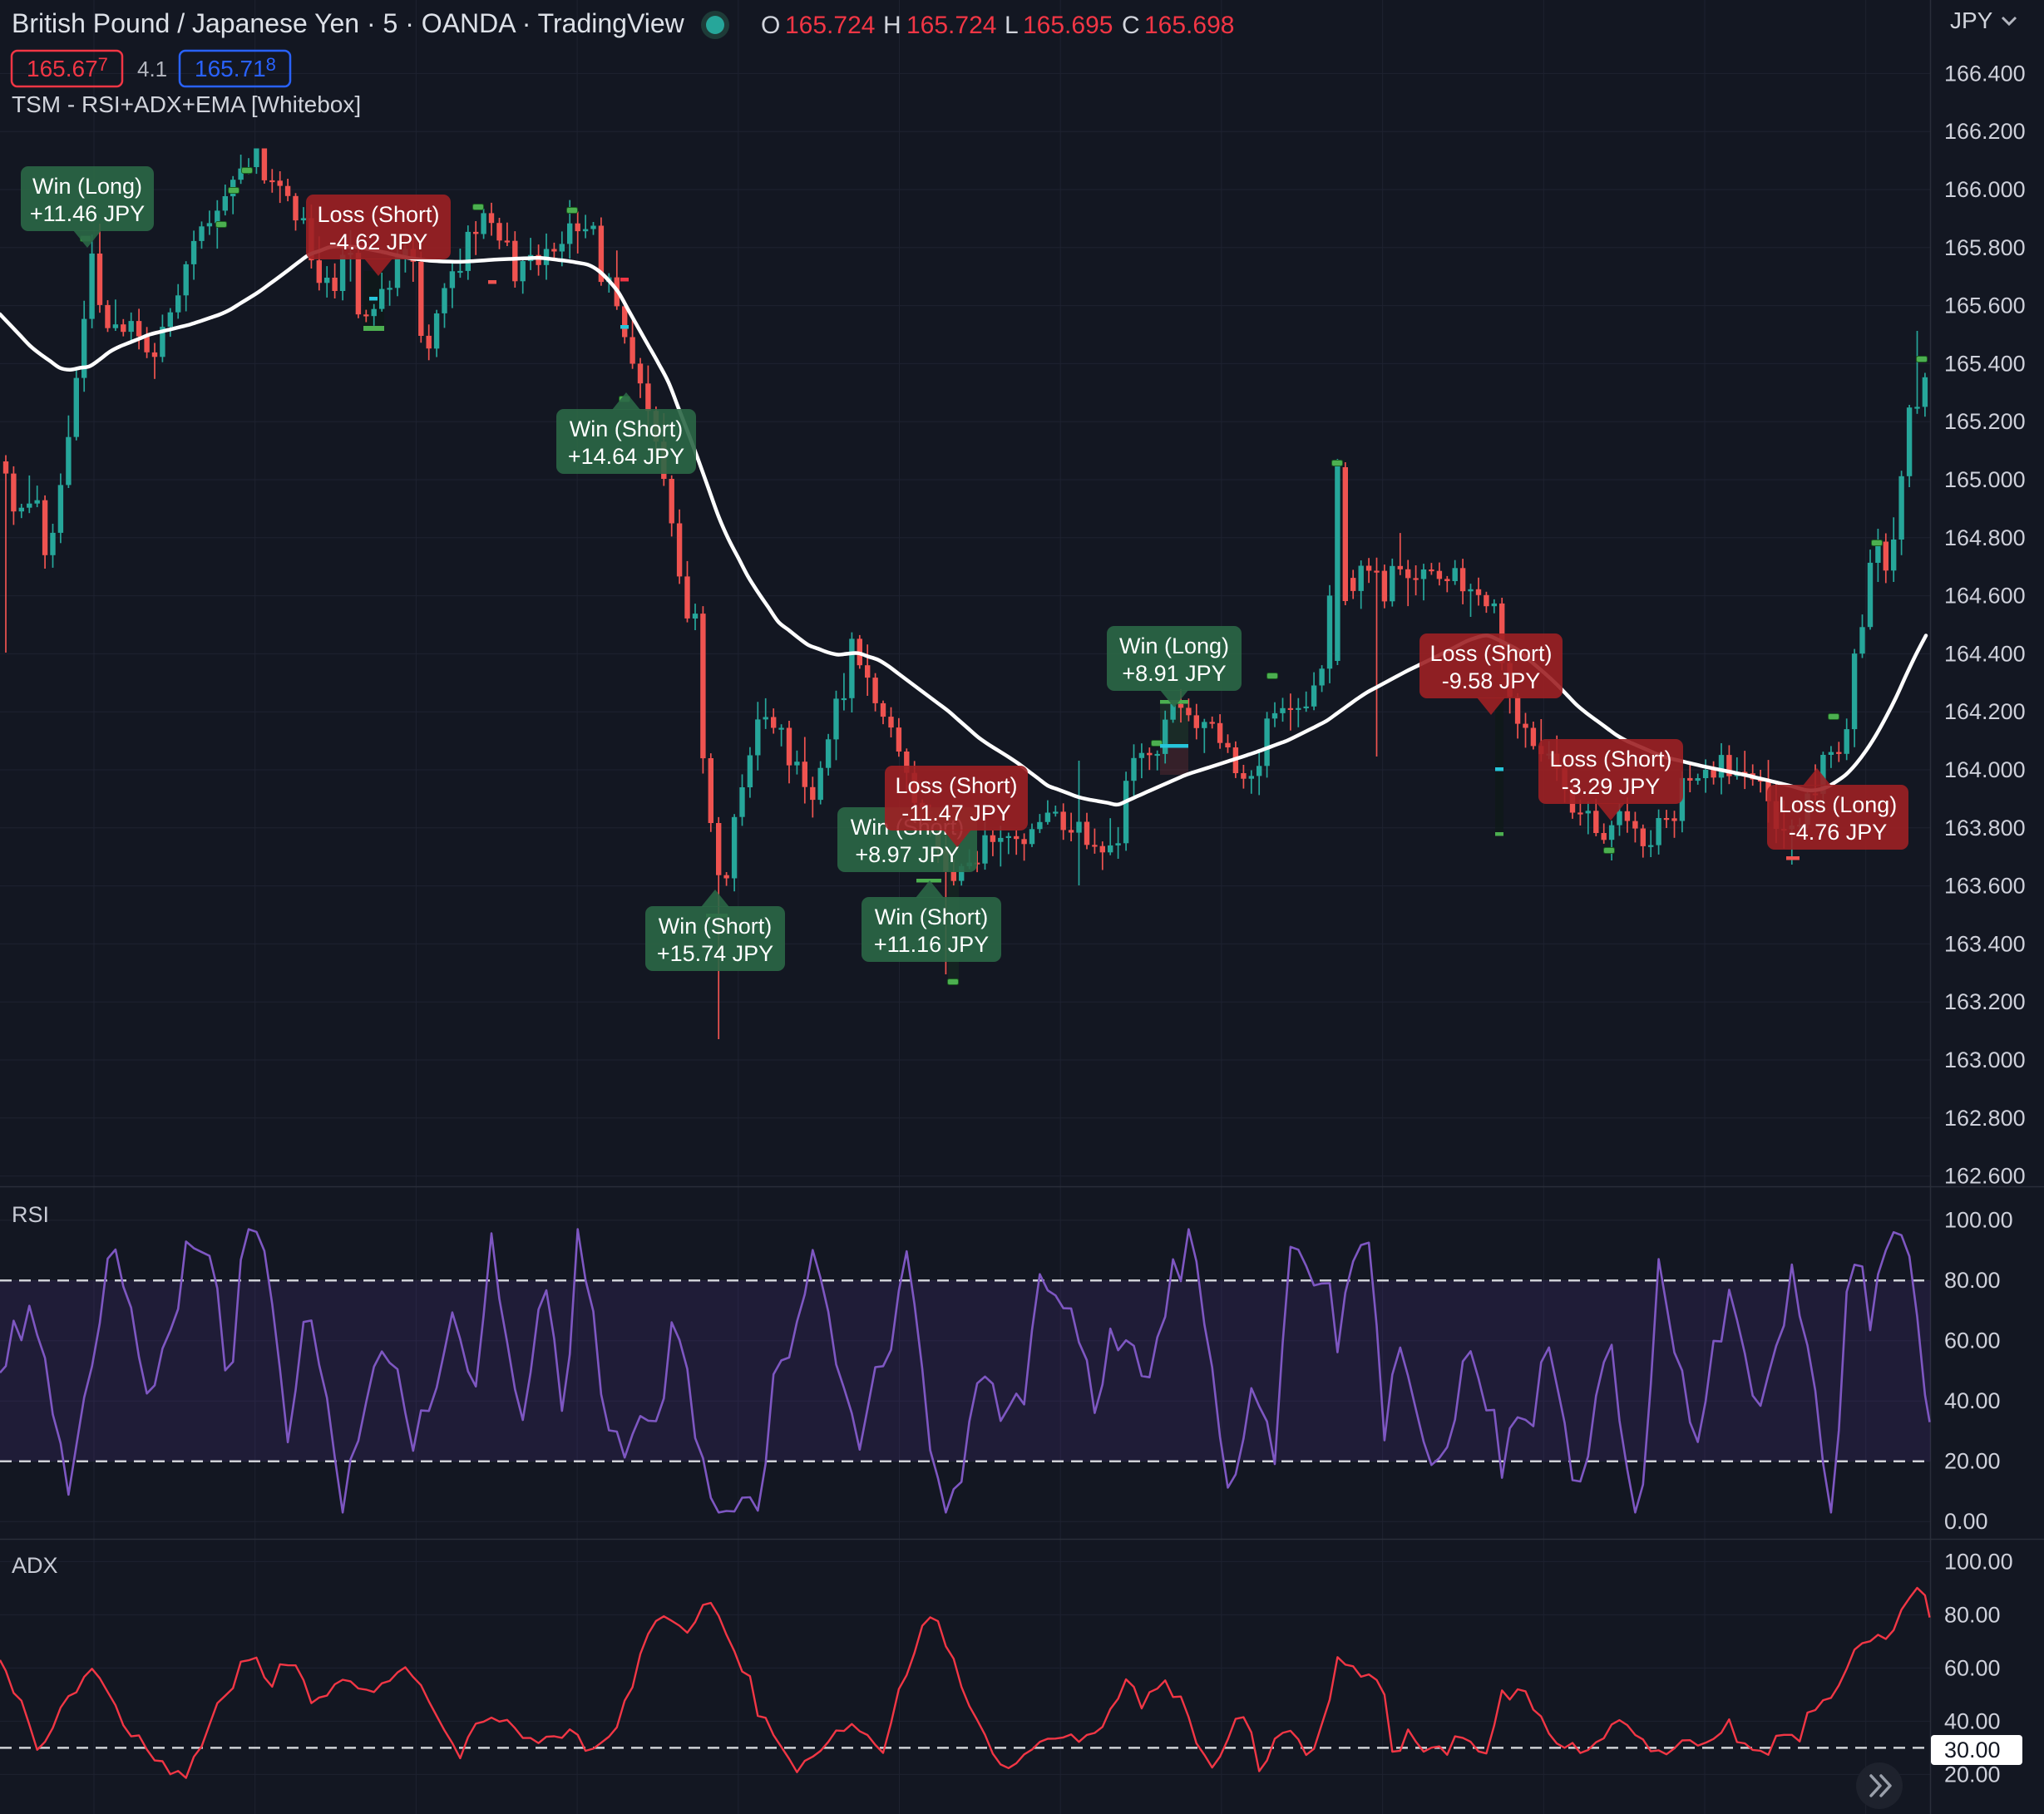  What do you see at coordinates (1985, 1002) in the screenshot?
I see `svg-text: 163.200` at bounding box center [1985, 1002].